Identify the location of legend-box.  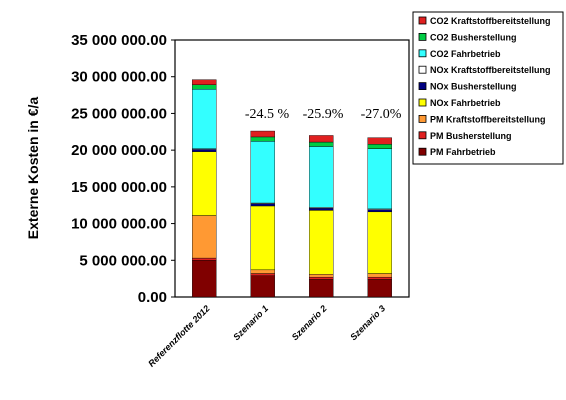
(488, 88).